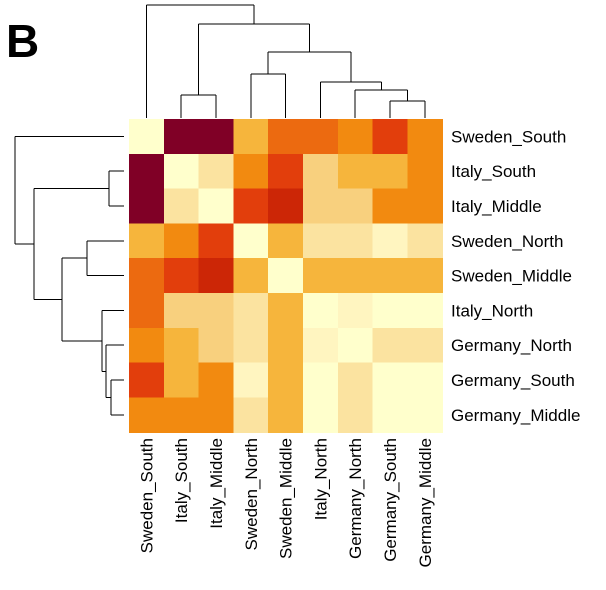 Image resolution: width=606 pixels, height=590 pixels. I want to click on row-label: Italy_South, so click(493, 171).